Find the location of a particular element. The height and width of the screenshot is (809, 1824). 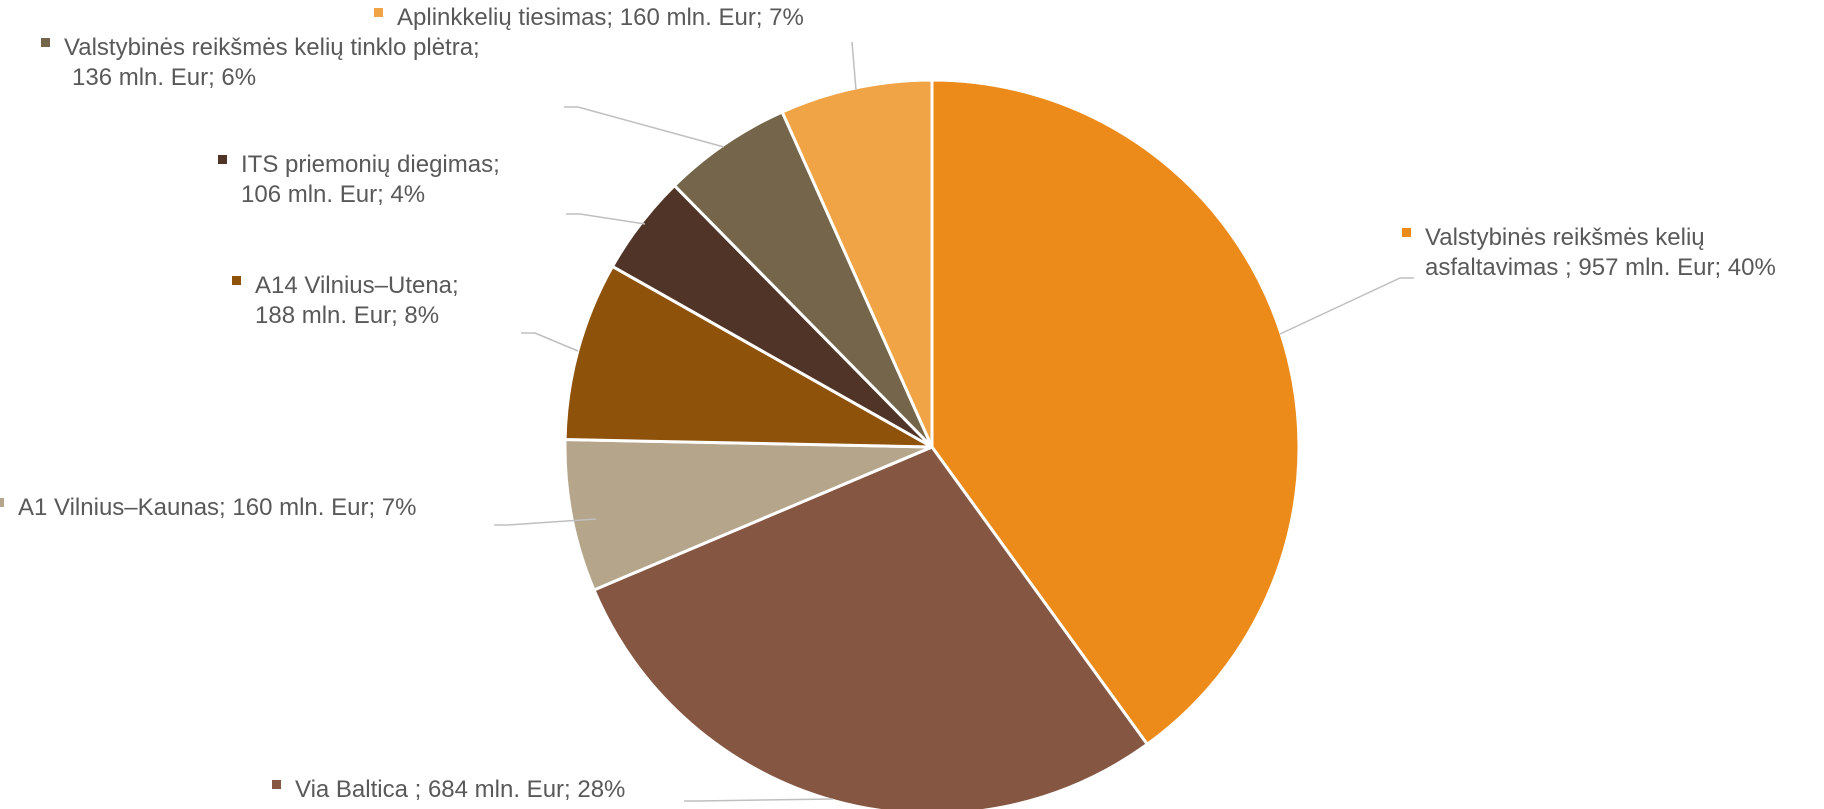

data-label: A1 Vilnius–Kaunas; 160 mln. Eur; 7% is located at coordinates (217, 507).